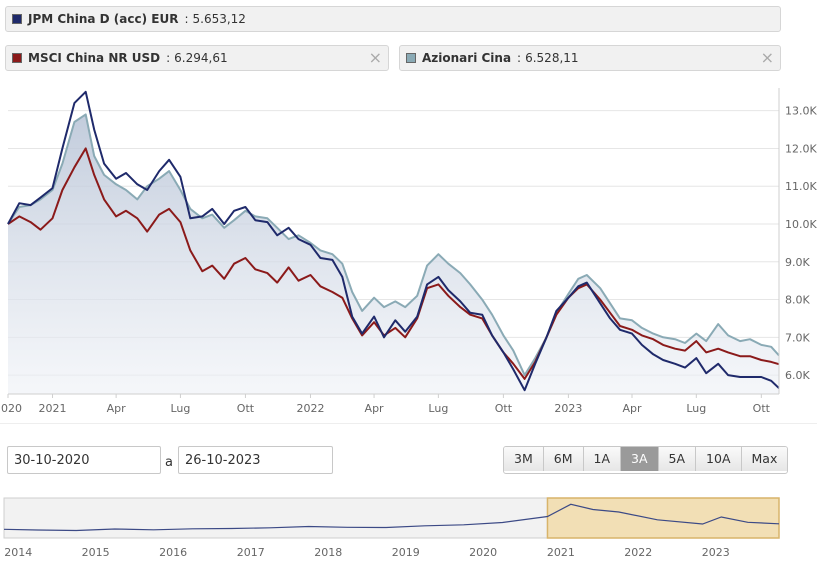 The width and height of the screenshot is (817, 567). What do you see at coordinates (11, 408) in the screenshot?
I see `x-tick-label: 2020` at bounding box center [11, 408].